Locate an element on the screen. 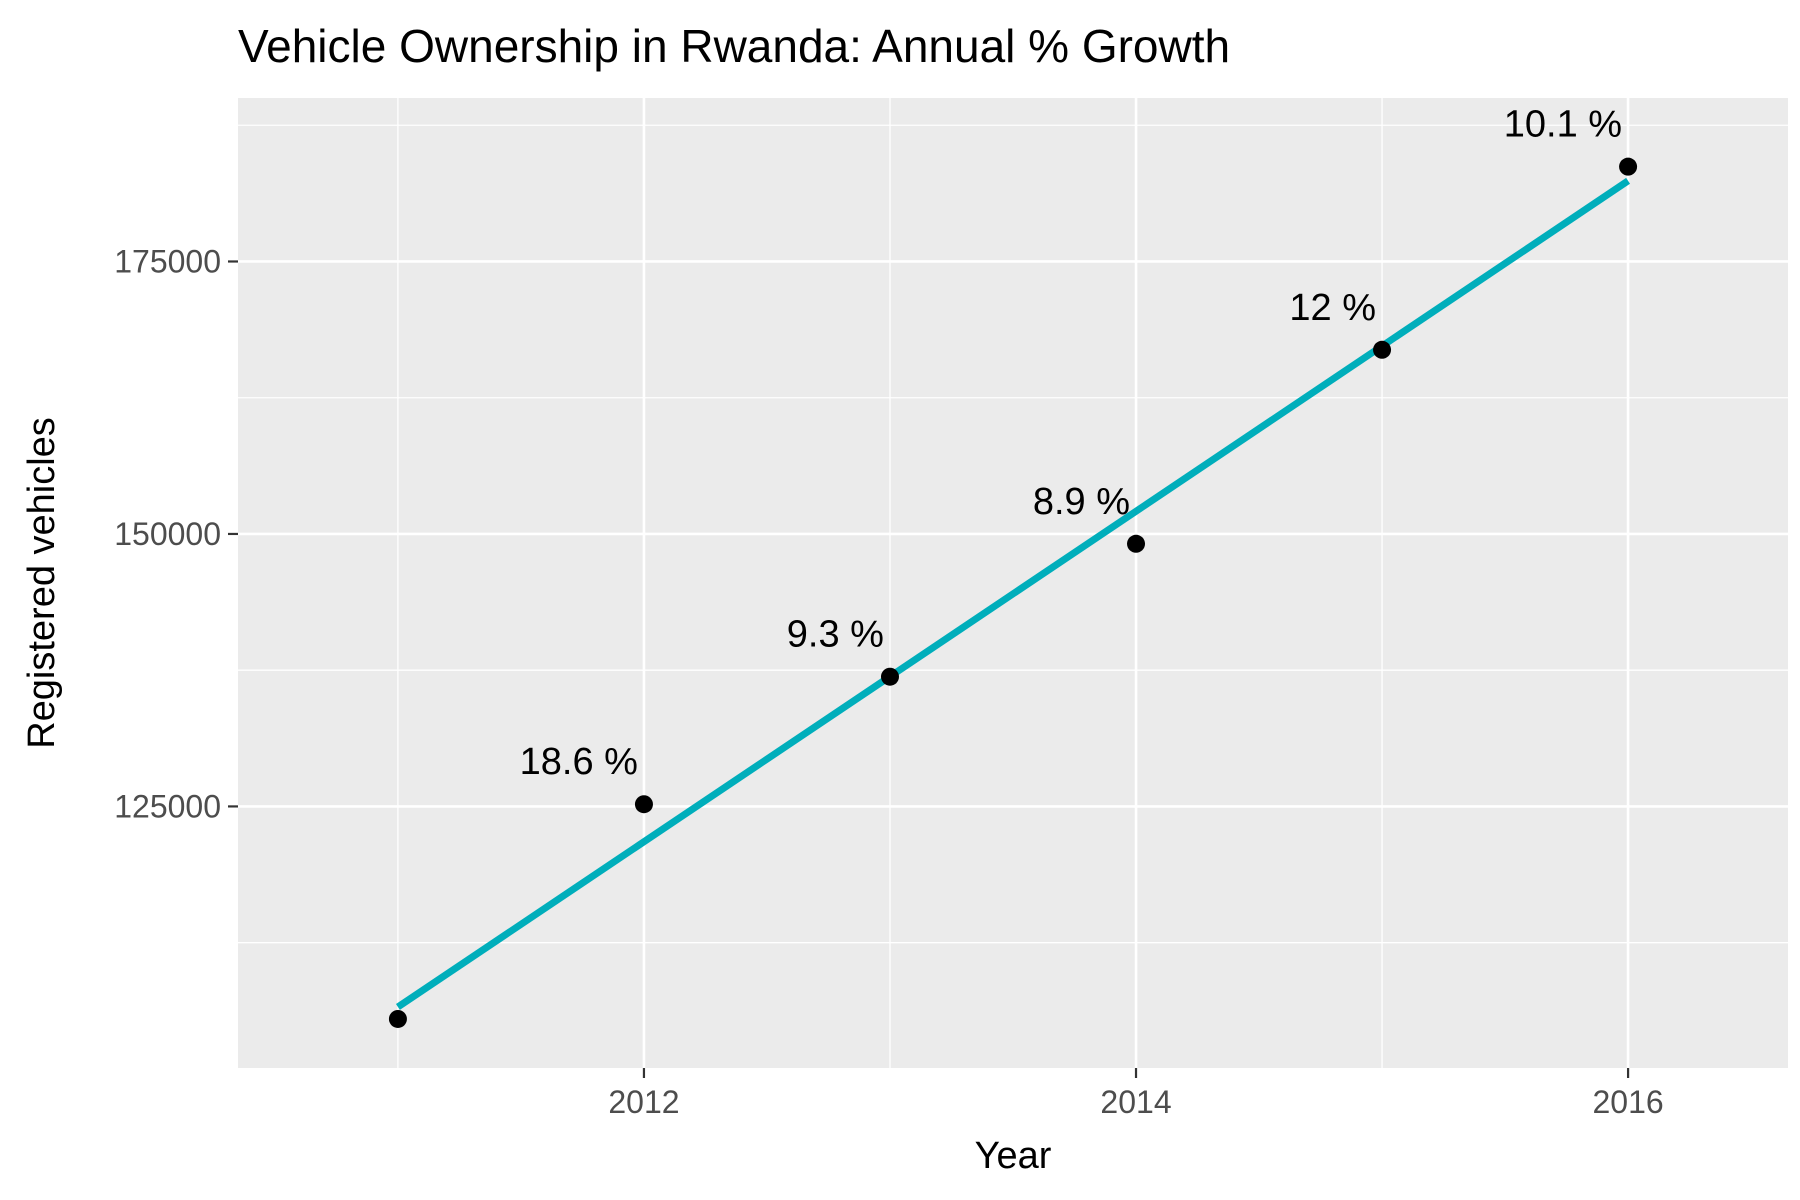 The image size is (1800, 1200). data-label: 9.3 % is located at coordinates (835, 635).